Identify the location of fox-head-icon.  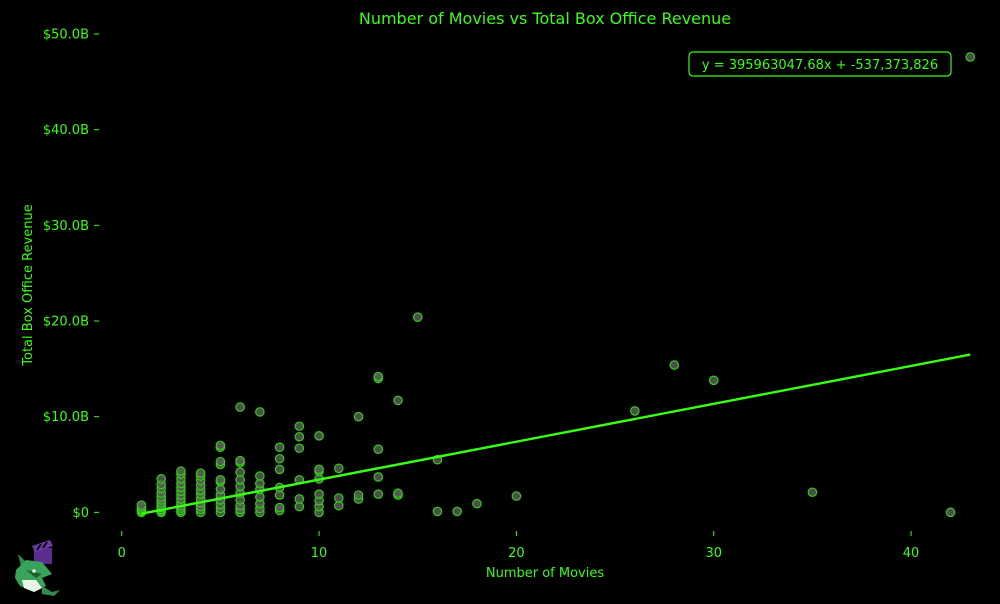
(37, 575).